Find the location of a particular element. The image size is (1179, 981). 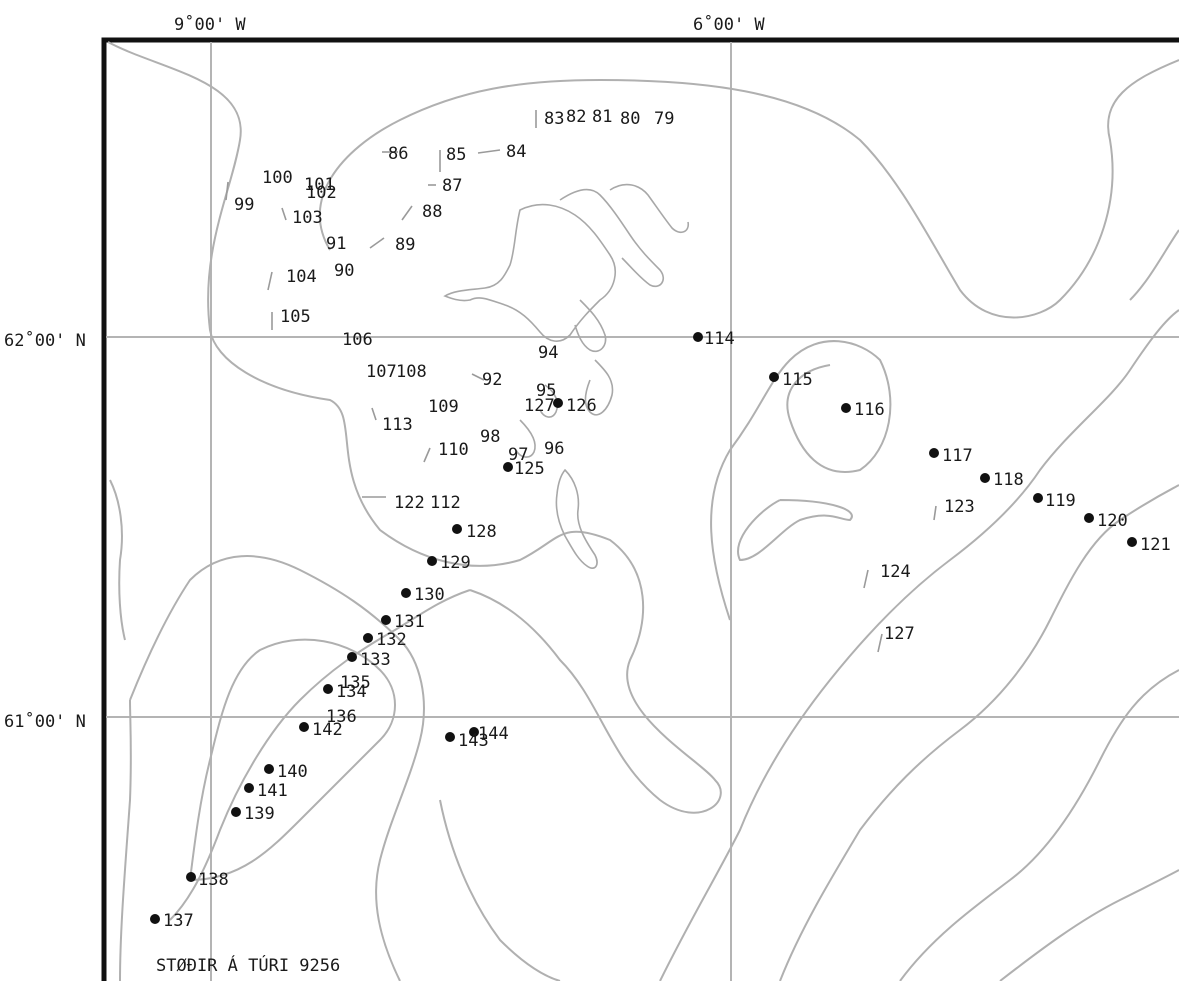

station-label-88: 88 is located at coordinates (432, 212).